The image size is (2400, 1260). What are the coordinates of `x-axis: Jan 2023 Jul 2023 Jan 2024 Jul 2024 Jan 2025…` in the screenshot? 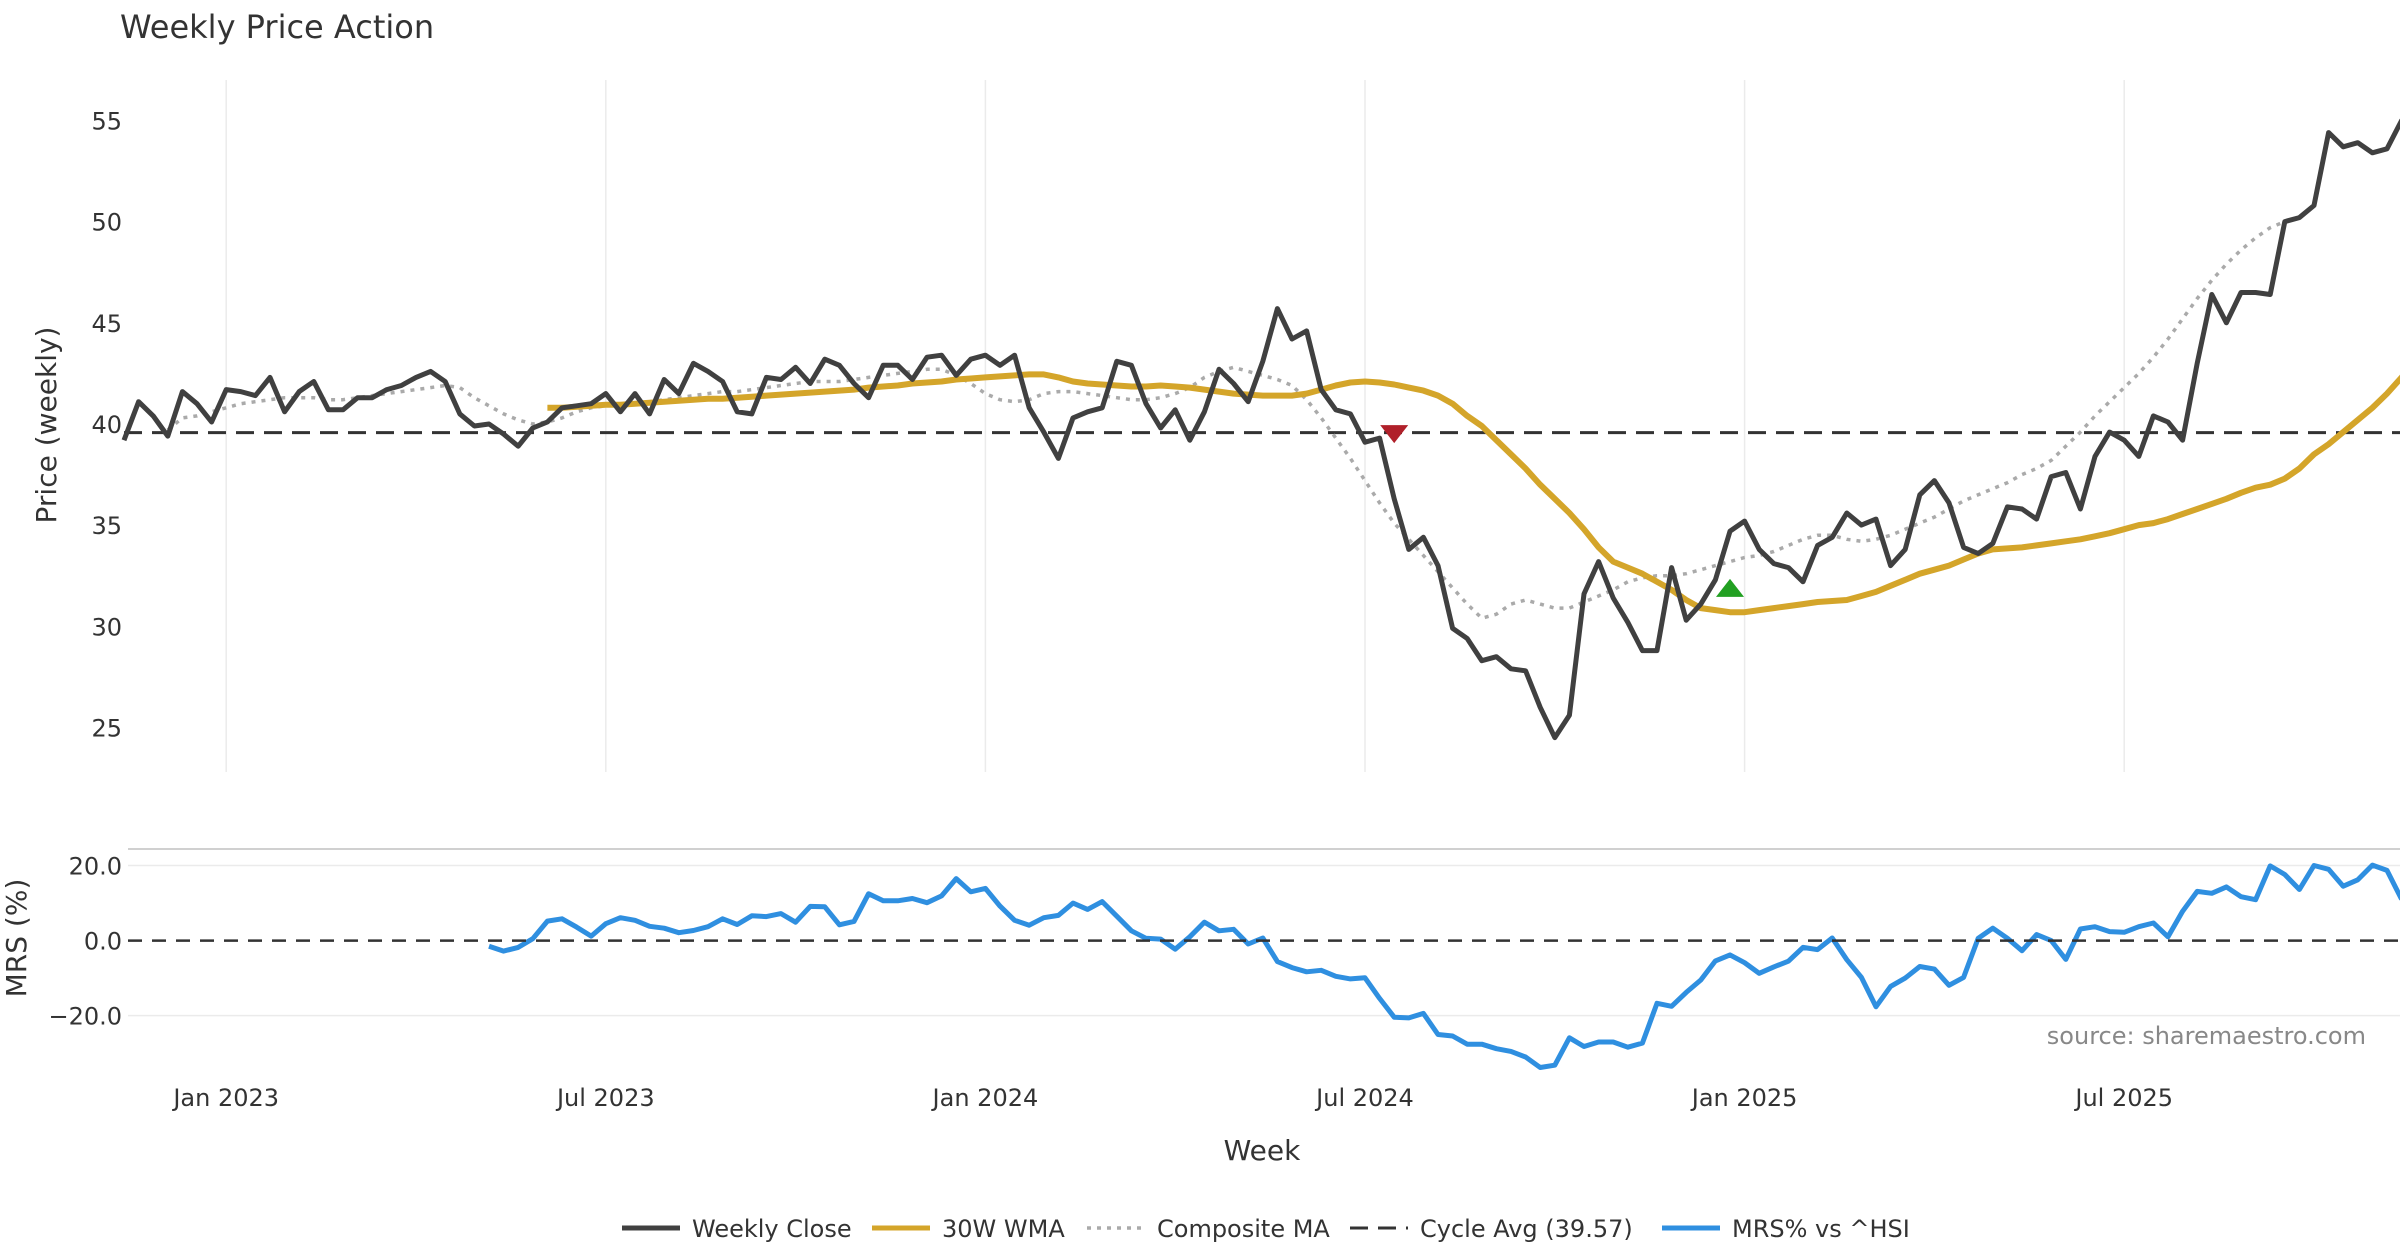 It's located at (1172, 1098).